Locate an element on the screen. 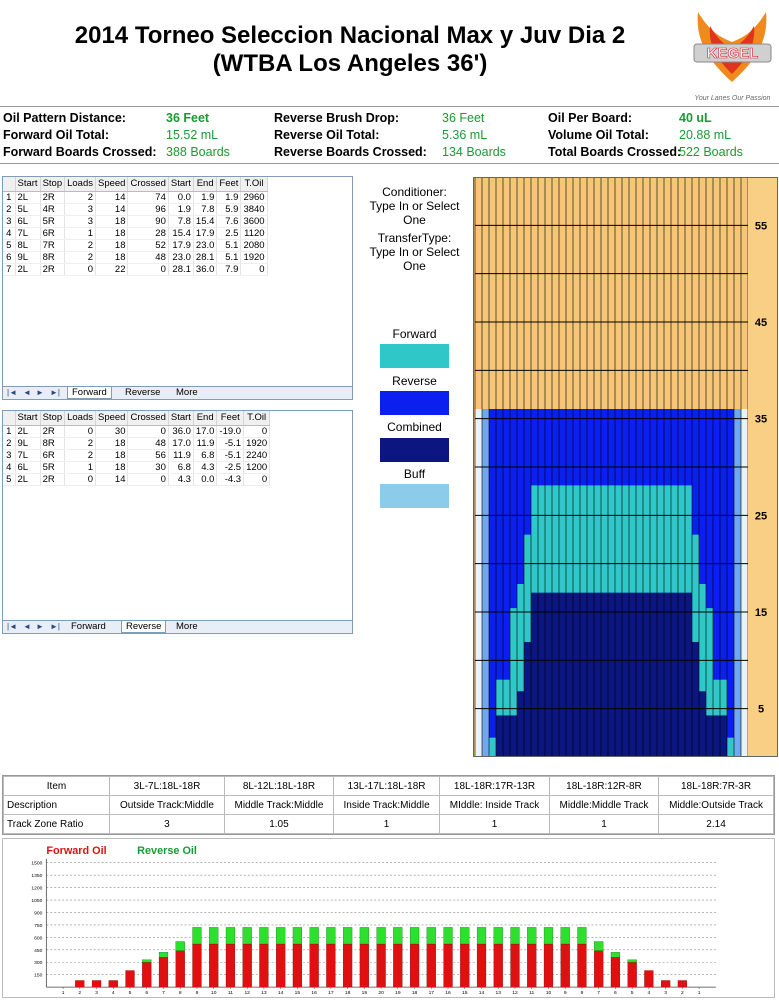 The height and width of the screenshot is (1000, 779). forward-table-row: 6 9L 8R 2 18 48 23.0 28.1 5.1 1920 is located at coordinates (135, 257).